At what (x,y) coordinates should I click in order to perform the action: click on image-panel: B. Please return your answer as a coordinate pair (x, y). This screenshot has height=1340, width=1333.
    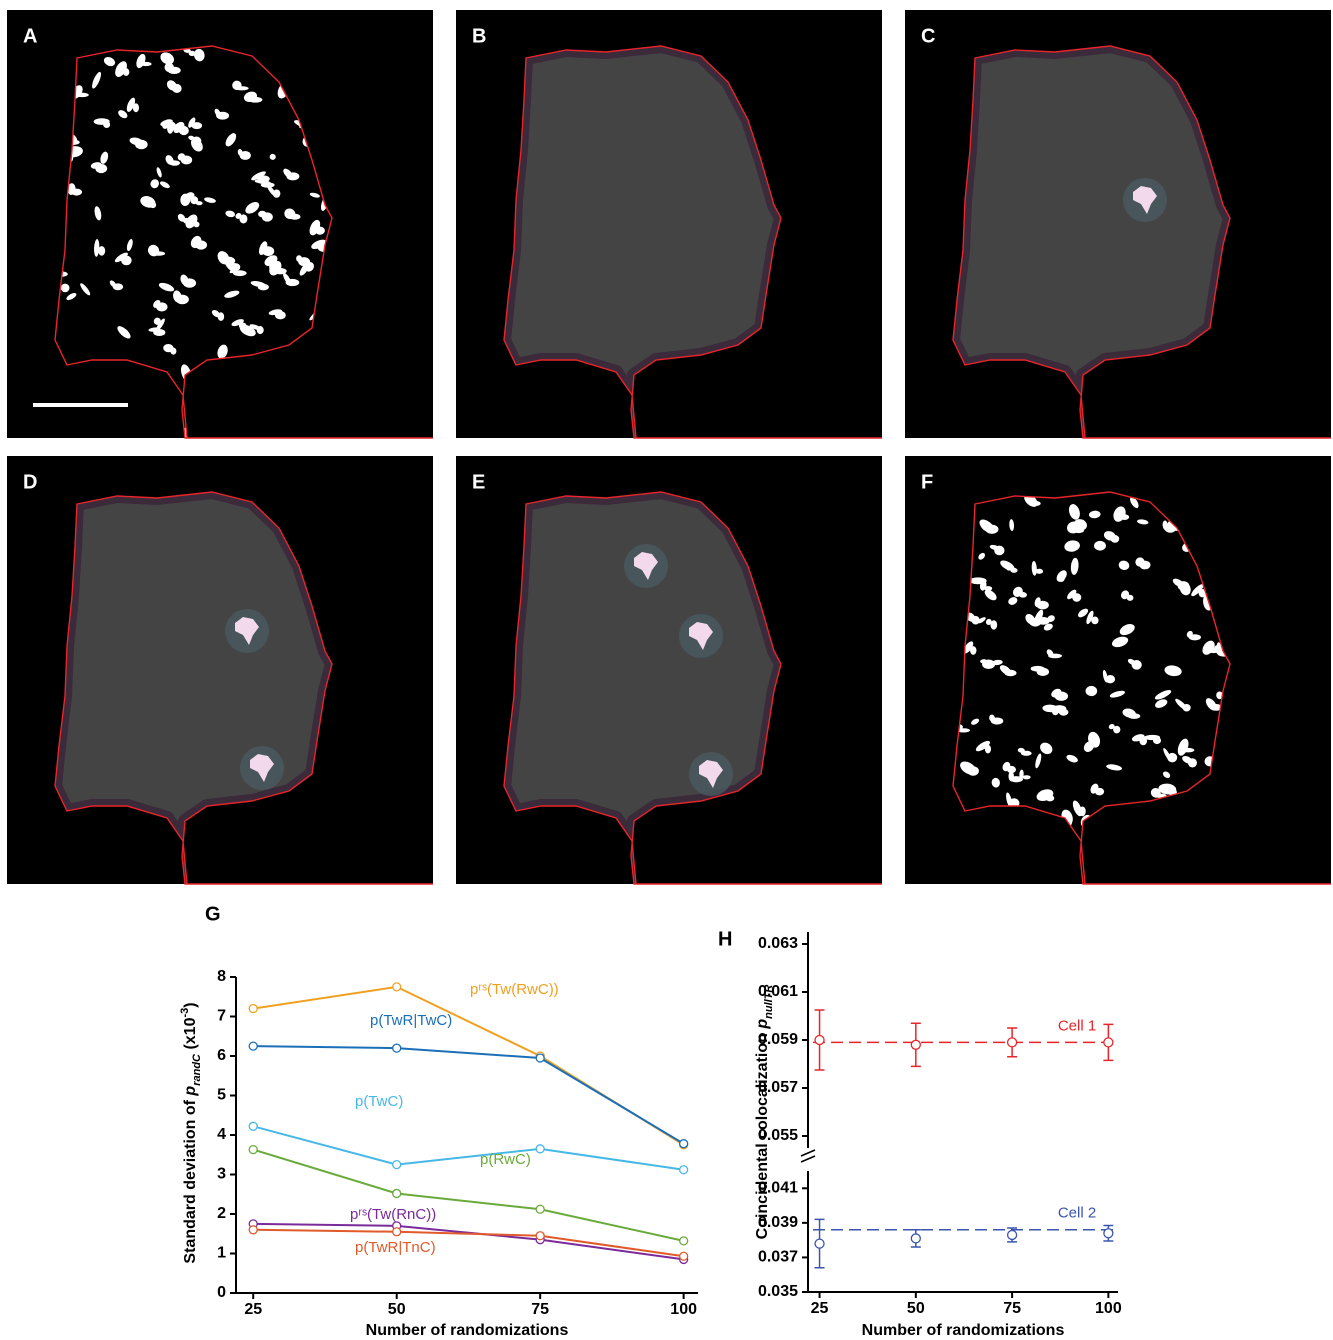
    Looking at the image, I should click on (669, 224).